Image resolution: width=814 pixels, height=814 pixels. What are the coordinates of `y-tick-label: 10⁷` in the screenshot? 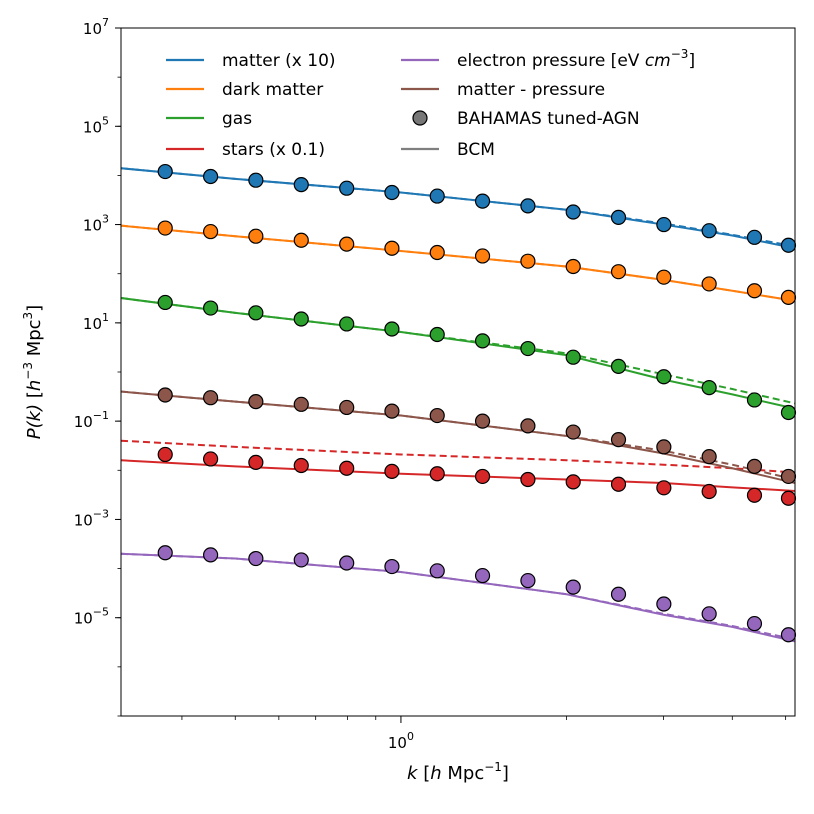 It's located at (96, 27).